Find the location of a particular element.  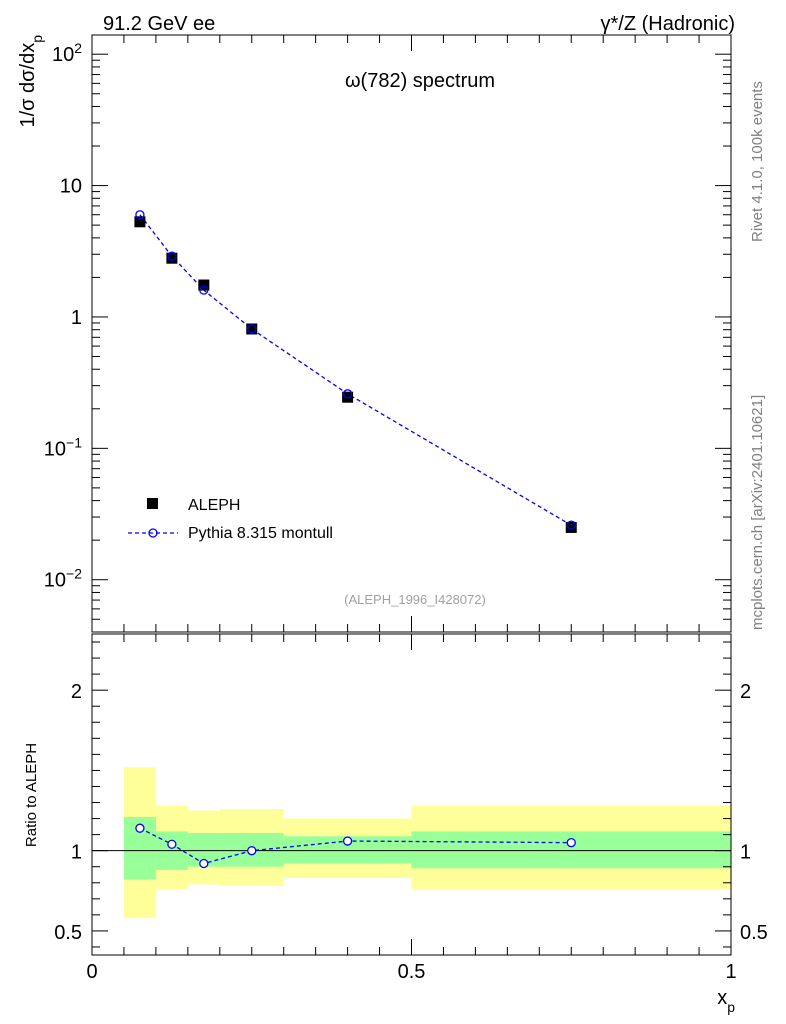

main-y-tick-labels: 10⁻² 10⁻¹ 1 10 10² is located at coordinates (63, 316).